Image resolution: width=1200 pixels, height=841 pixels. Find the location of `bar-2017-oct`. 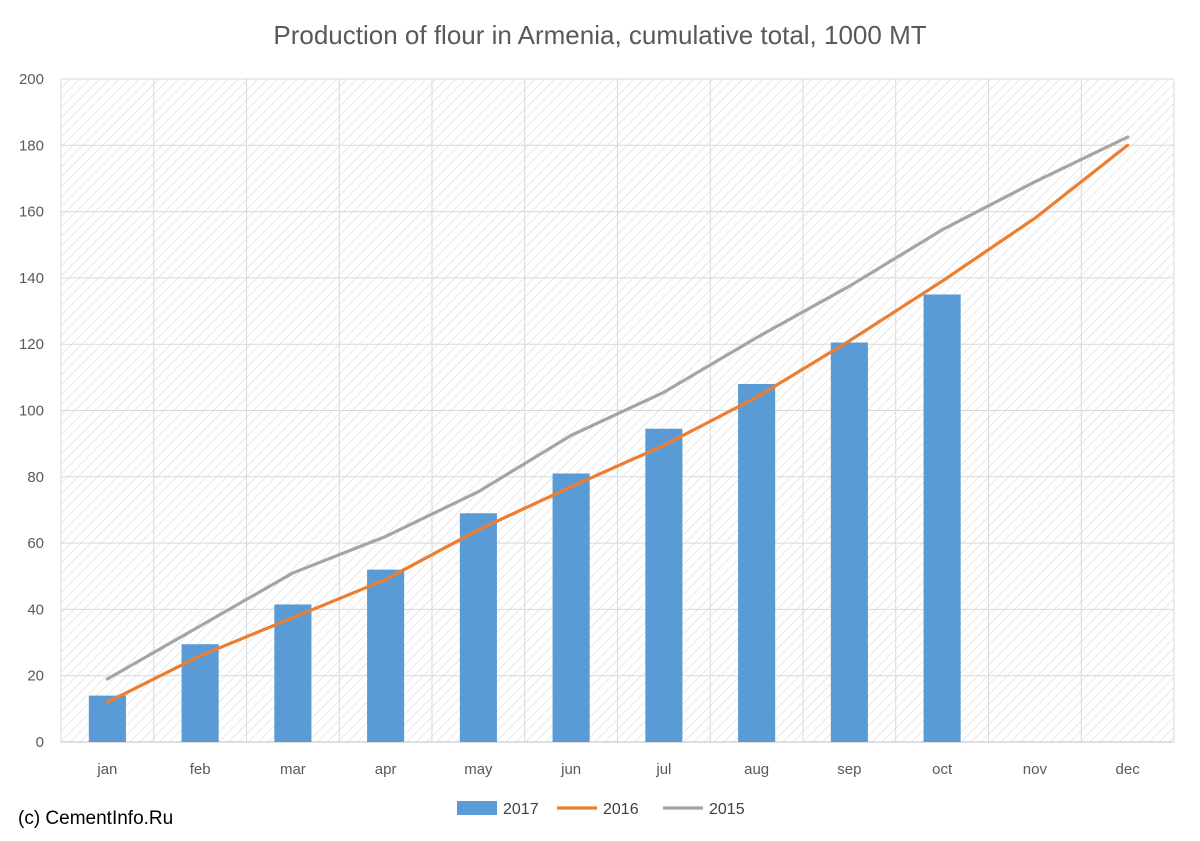

bar-2017-oct is located at coordinates (942, 518).